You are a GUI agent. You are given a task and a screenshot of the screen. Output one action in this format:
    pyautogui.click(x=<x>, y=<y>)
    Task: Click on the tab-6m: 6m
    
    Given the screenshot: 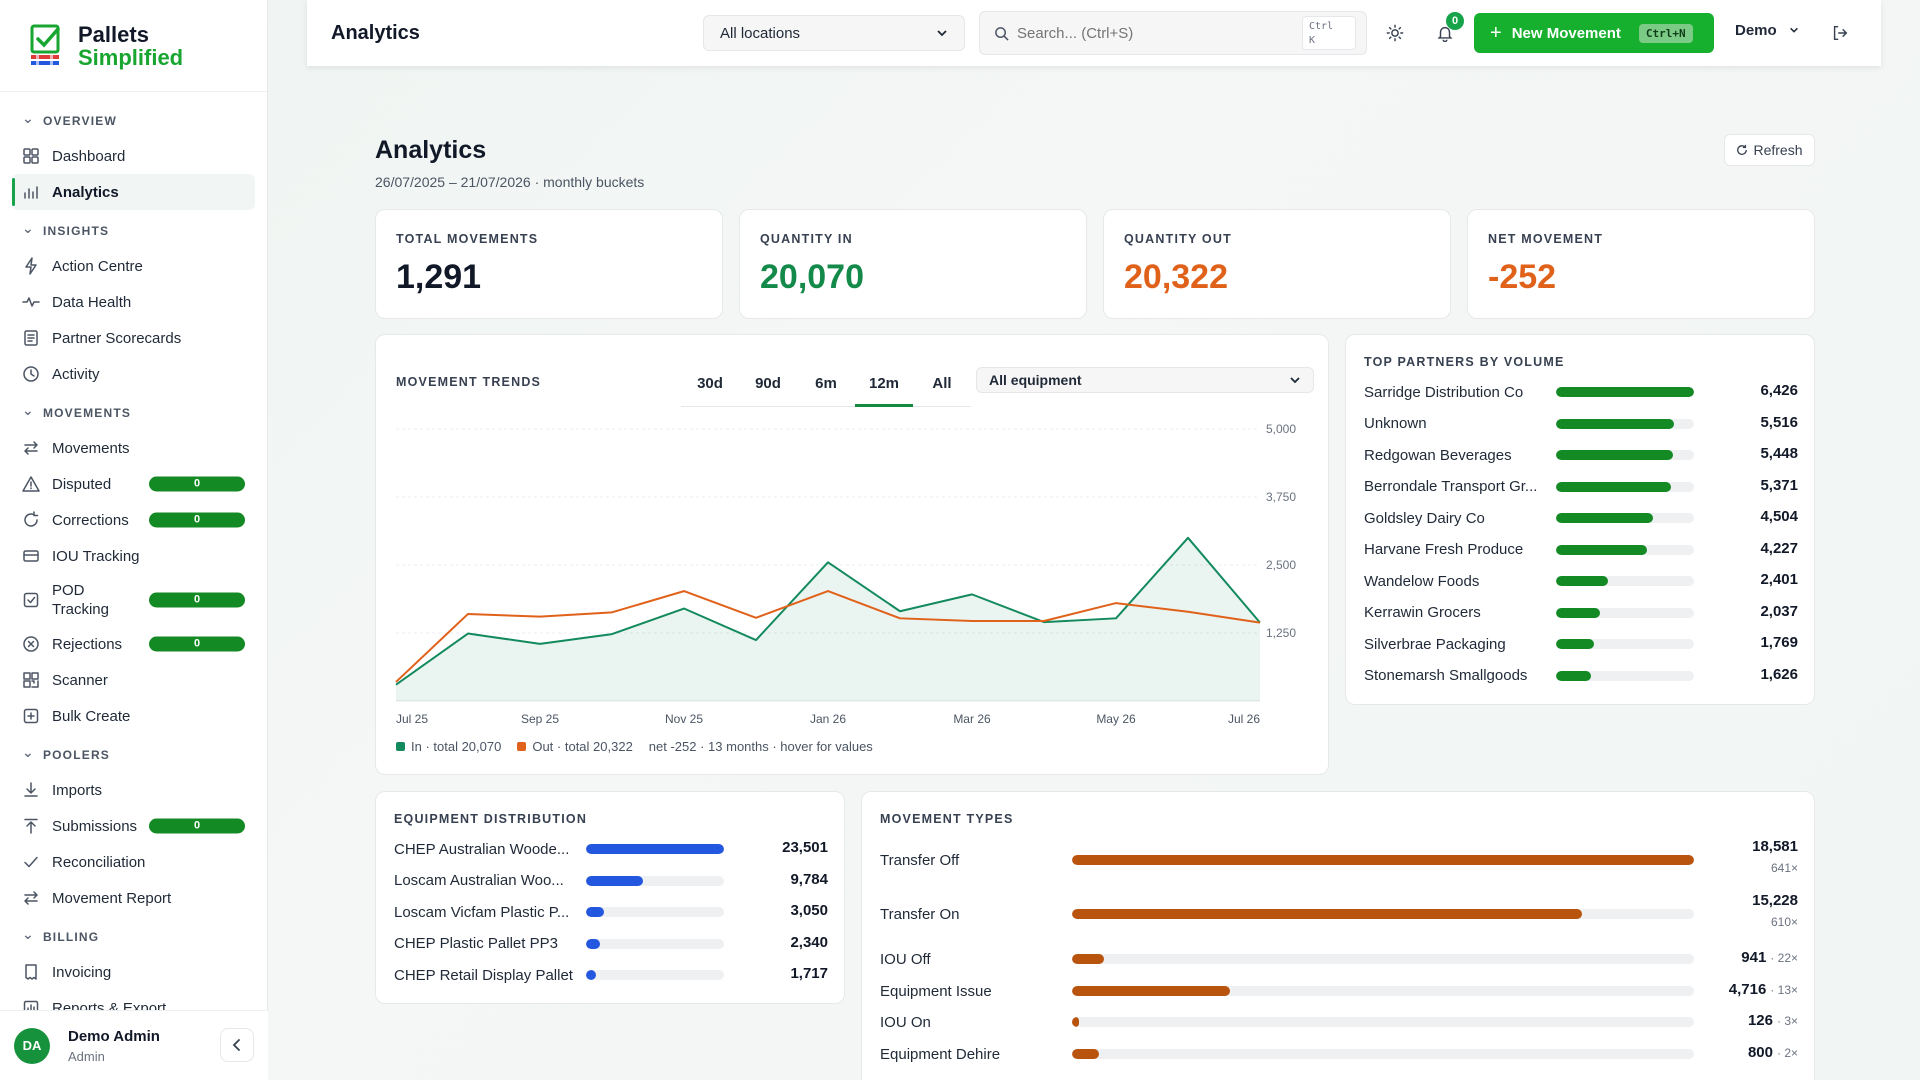 What is the action you would take?
    pyautogui.click(x=826, y=383)
    